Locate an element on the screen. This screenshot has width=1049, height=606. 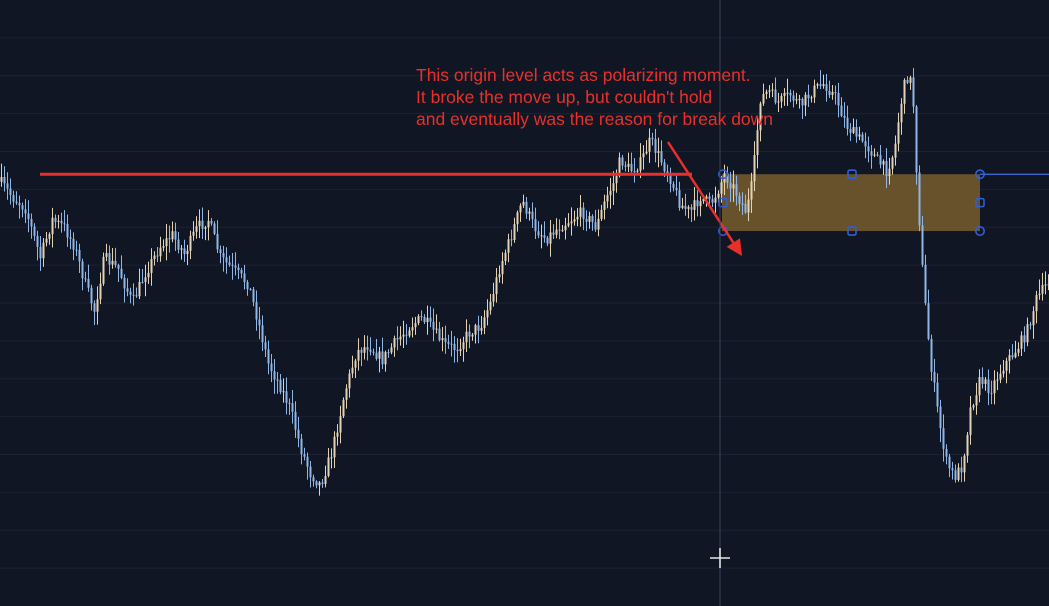
annotation-arrow is located at coordinates (704, 198).